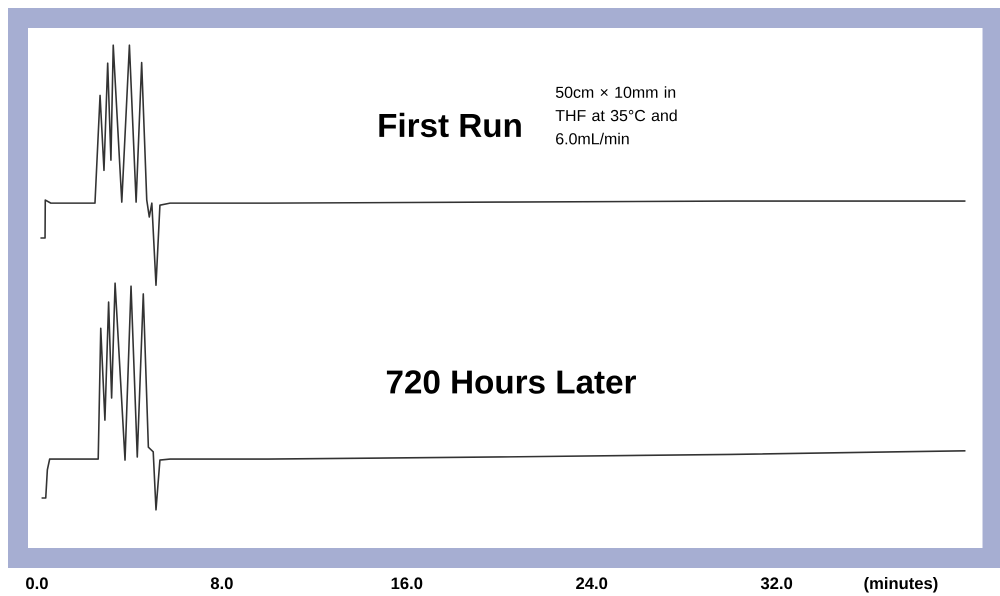  What do you see at coordinates (776, 583) in the screenshot?
I see `x-tick-label: 32.0` at bounding box center [776, 583].